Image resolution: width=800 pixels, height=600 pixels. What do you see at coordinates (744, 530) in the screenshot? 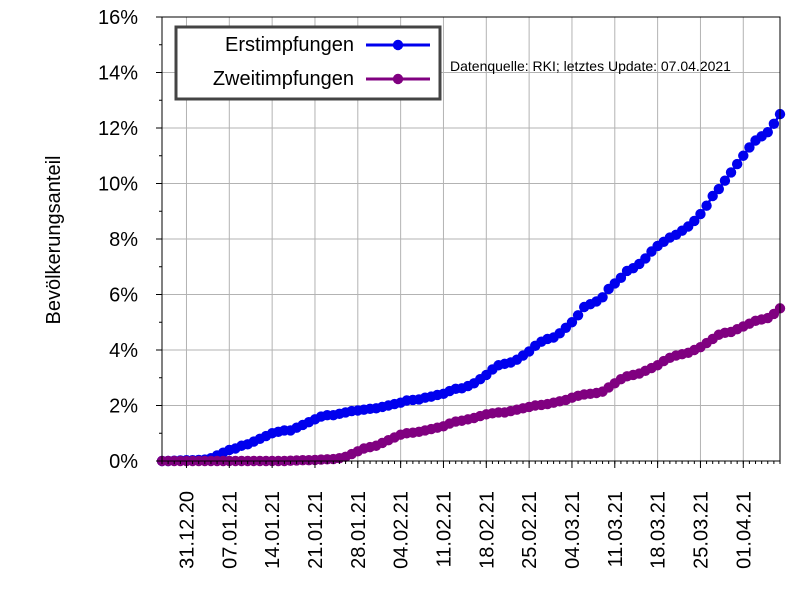
I see `x-tick-label: 01.04.21` at bounding box center [744, 530].